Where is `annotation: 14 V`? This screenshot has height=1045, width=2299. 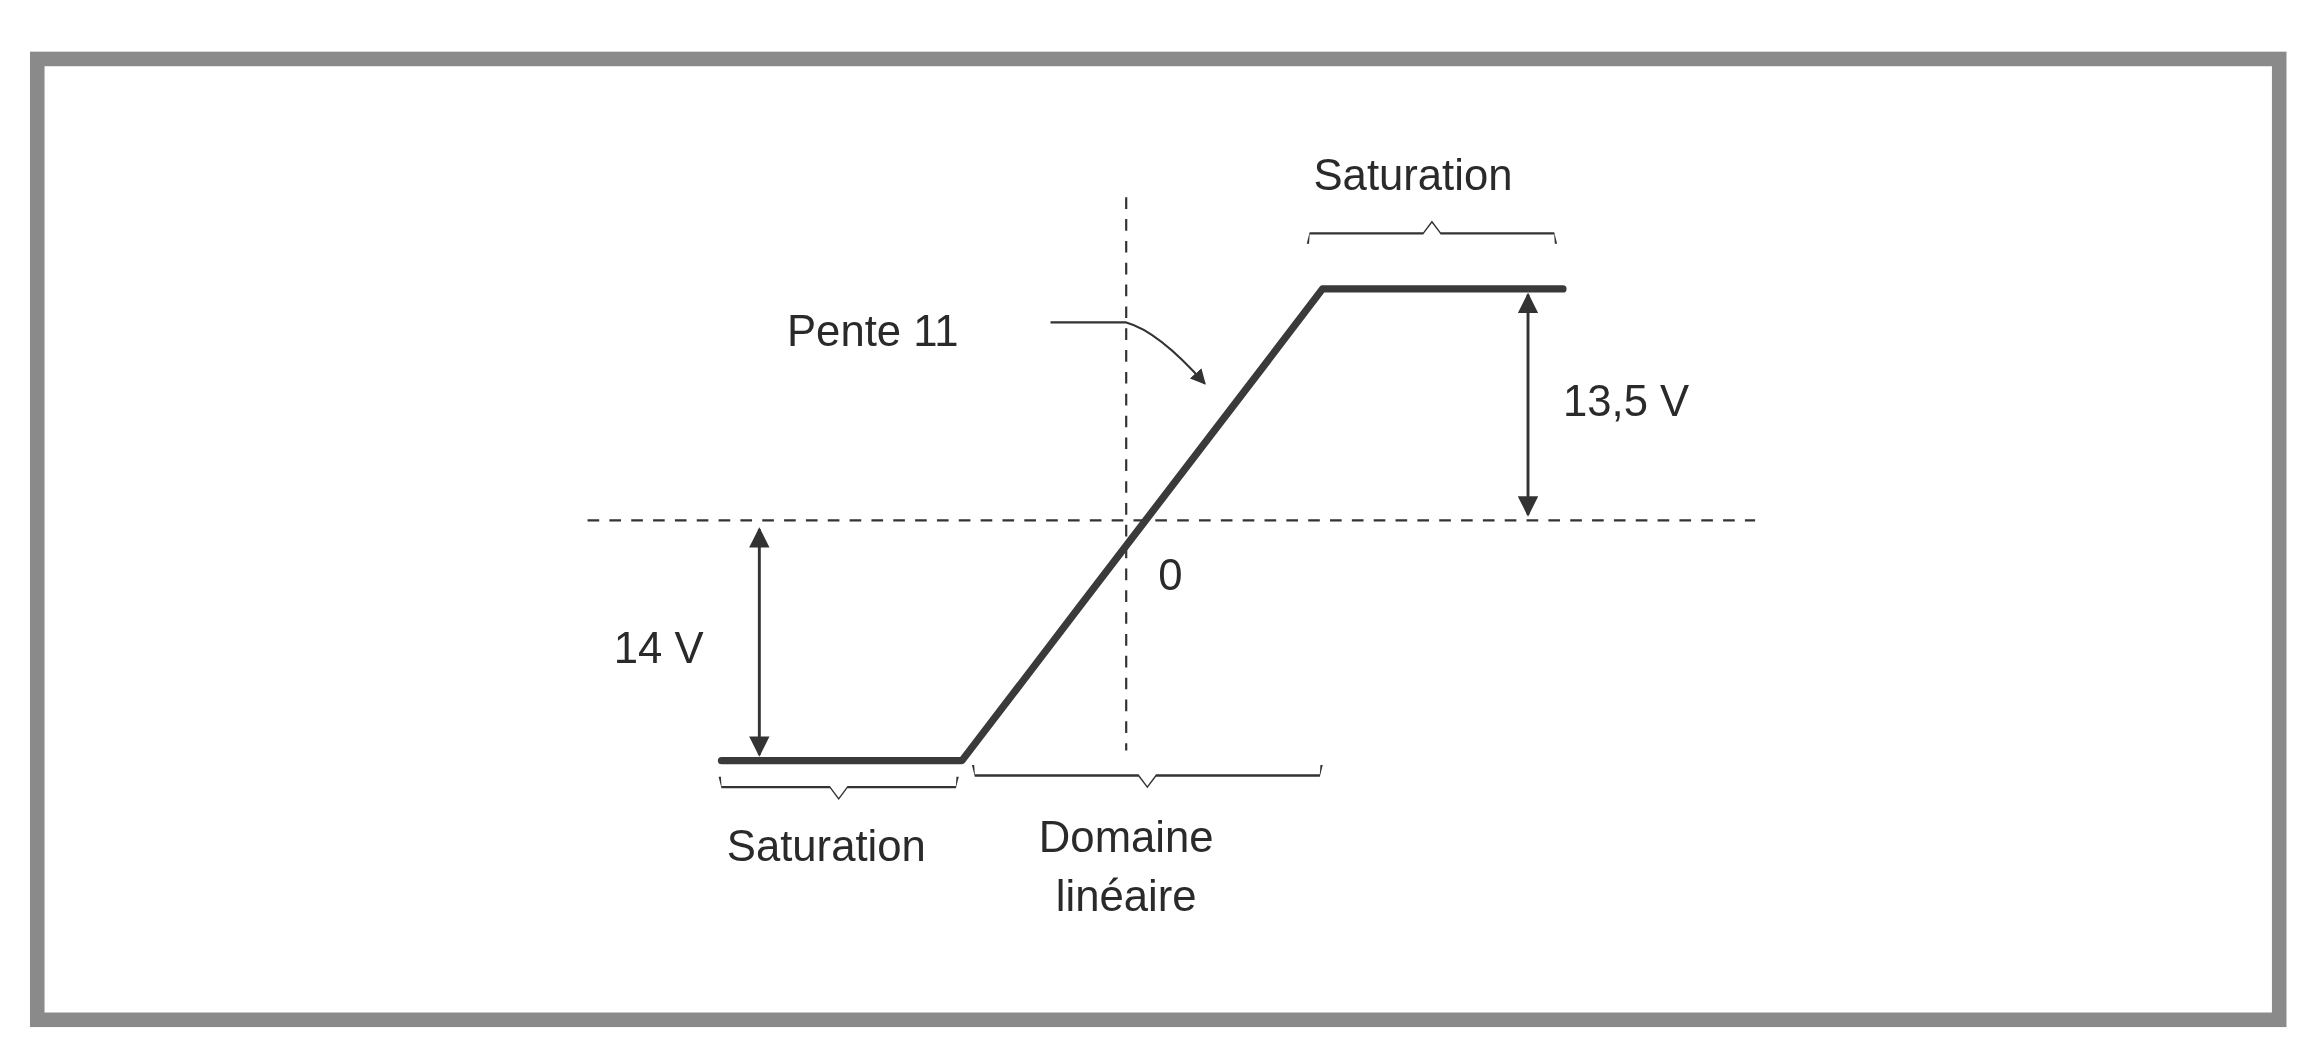
annotation: 14 V is located at coordinates (658, 648).